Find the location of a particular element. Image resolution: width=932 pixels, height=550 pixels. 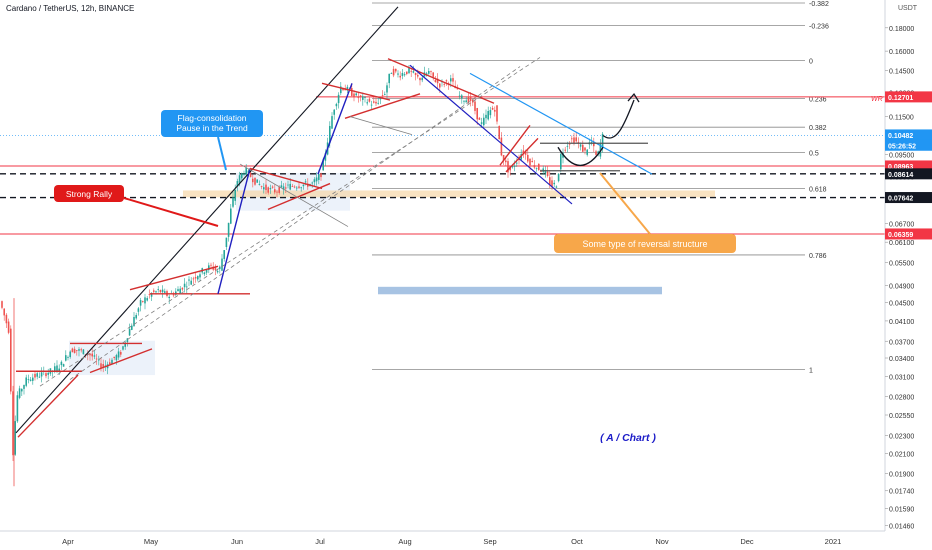

time-tick-label: Jun is located at coordinates (237, 541).